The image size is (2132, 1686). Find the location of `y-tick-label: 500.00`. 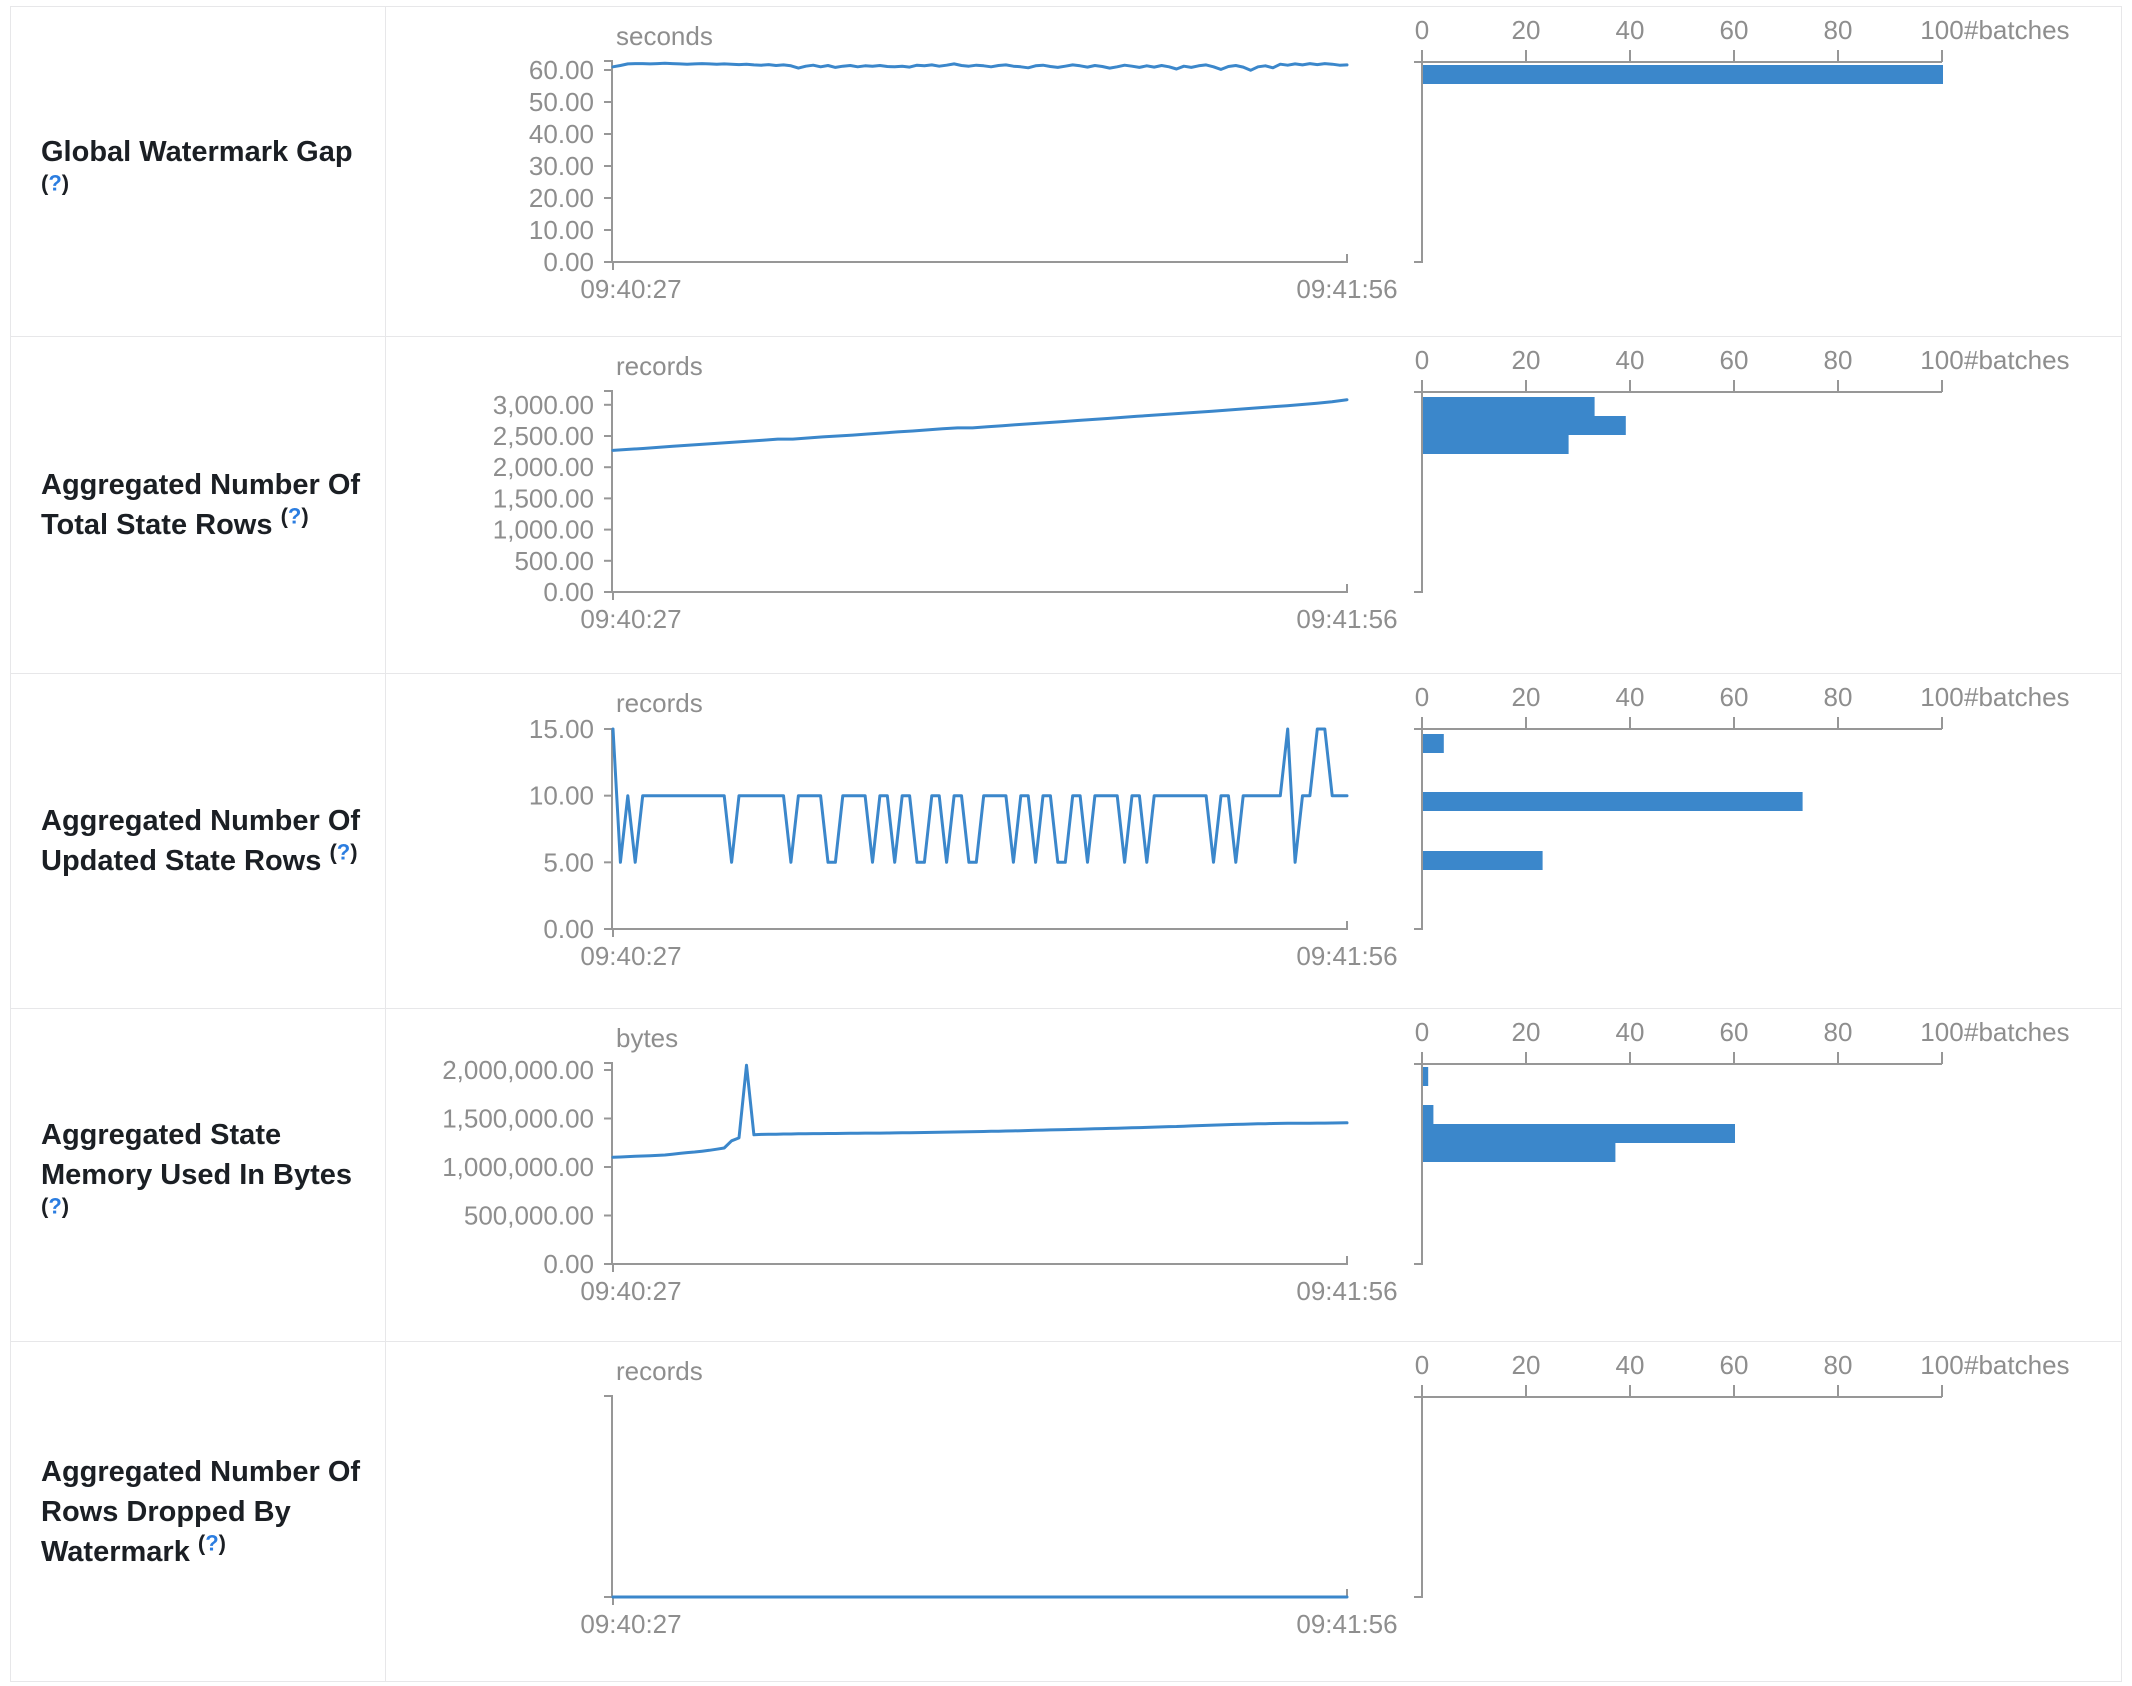

y-tick-label: 500.00 is located at coordinates (554, 561).